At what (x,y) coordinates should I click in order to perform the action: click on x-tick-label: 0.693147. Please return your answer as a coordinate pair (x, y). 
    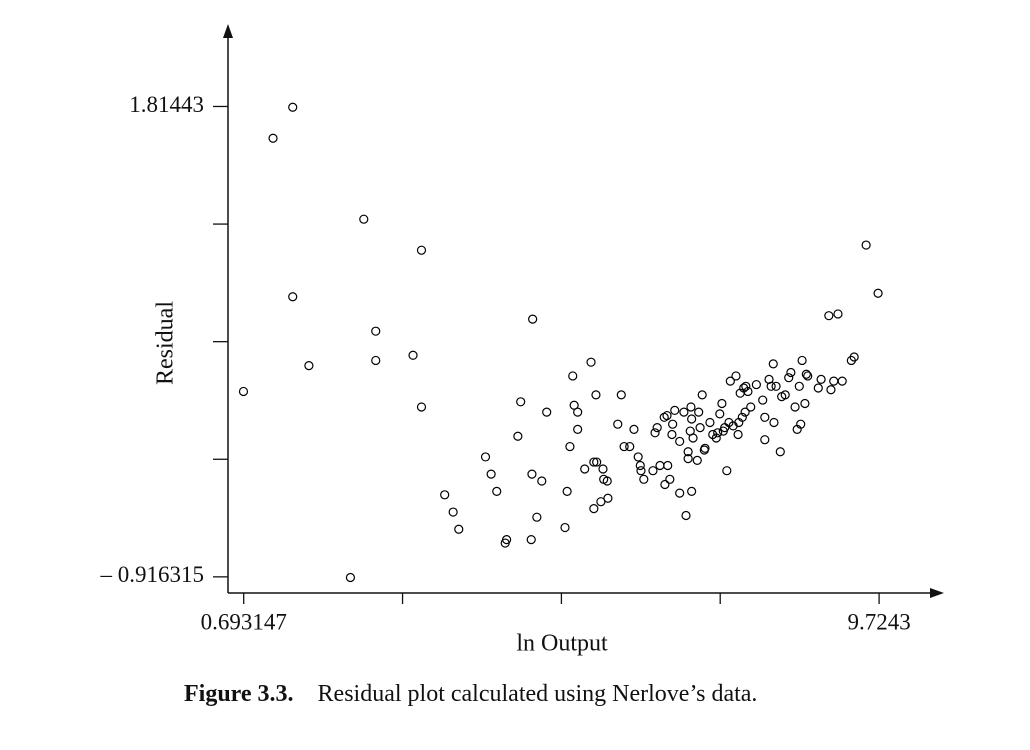
    Looking at the image, I should click on (244, 621).